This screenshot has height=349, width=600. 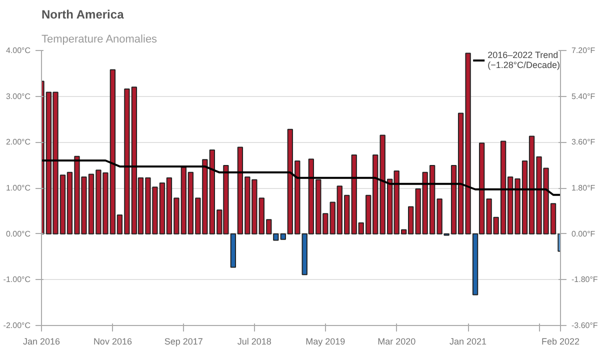 What do you see at coordinates (301, 178) in the screenshot?
I see `line-series` at bounding box center [301, 178].